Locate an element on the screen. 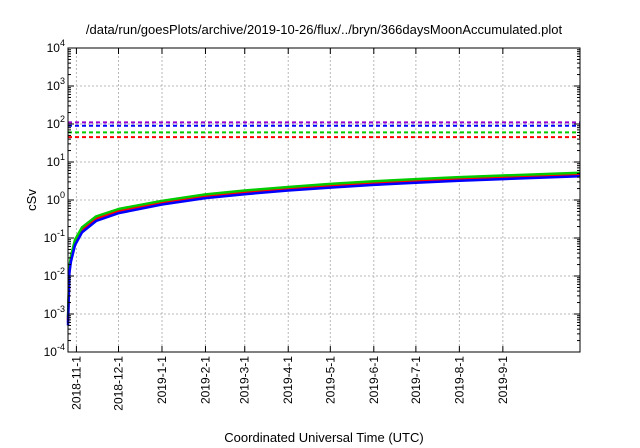  x-tick-label: 2018-11-1 is located at coordinates (76, 383).